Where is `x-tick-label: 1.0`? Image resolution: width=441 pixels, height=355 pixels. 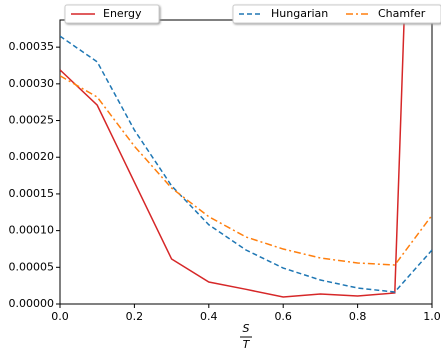 x-tick-label: 1.0 is located at coordinates (432, 316).